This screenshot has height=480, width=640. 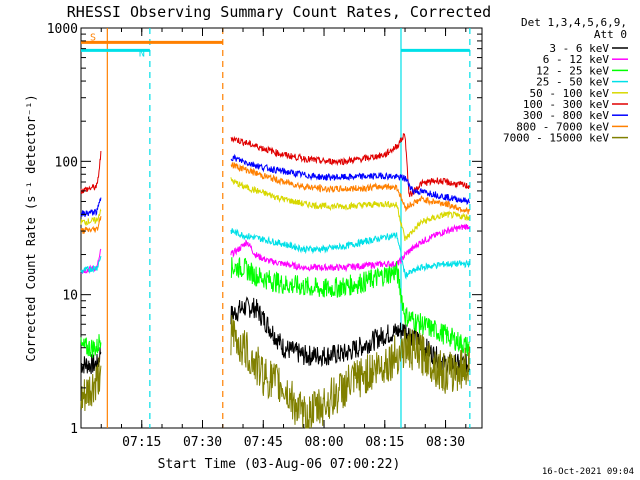 What do you see at coordinates (570, 93) in the screenshot?
I see `legend-entry-label: 50 - 100 keV` at bounding box center [570, 93].